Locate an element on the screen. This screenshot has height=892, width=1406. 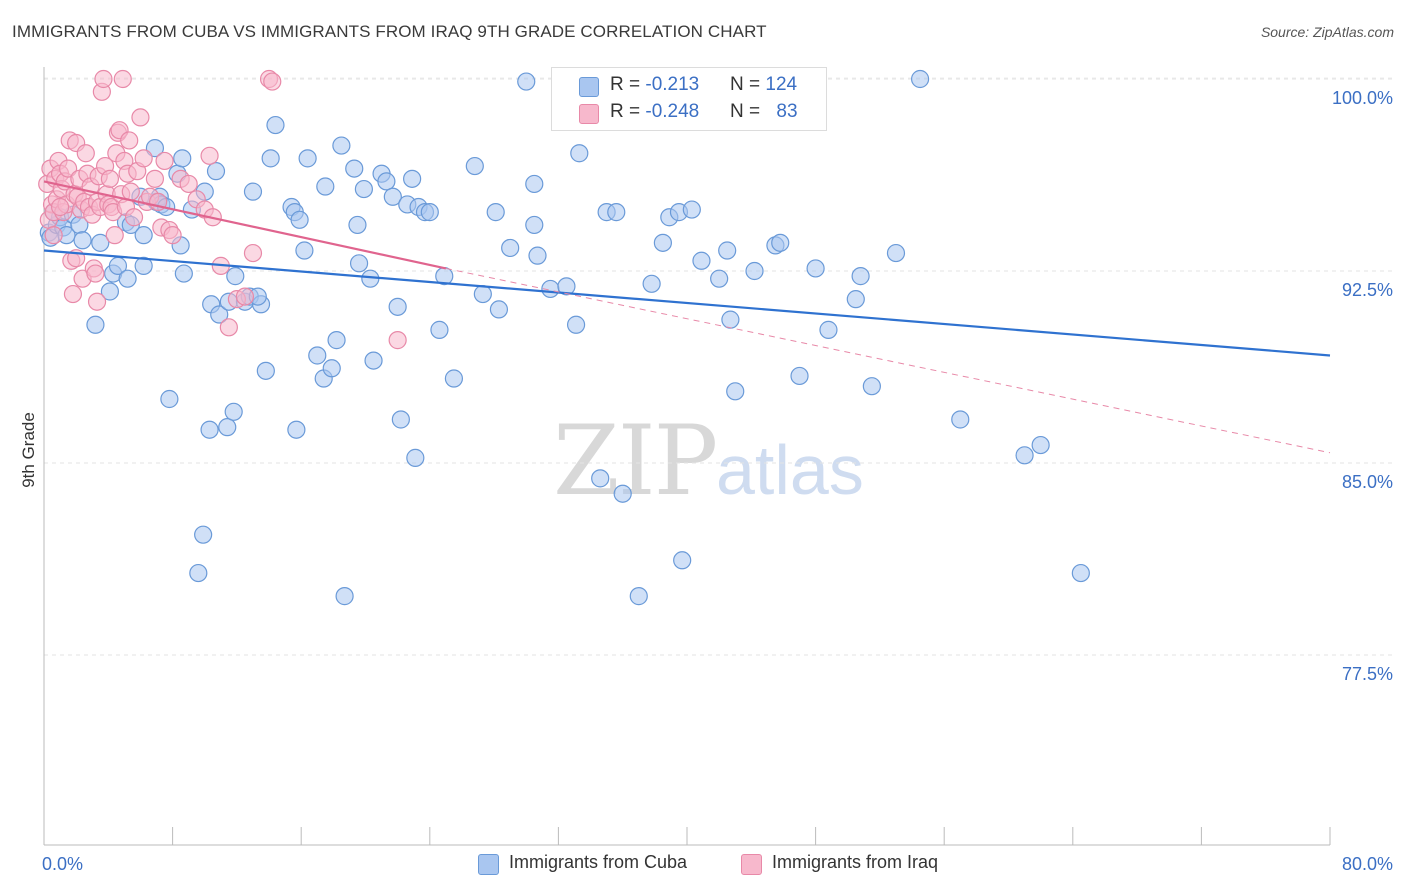
stats-legend: R = -0.213 N = 124 R = -0.248 N = 83 is located at coordinates (689, 99).